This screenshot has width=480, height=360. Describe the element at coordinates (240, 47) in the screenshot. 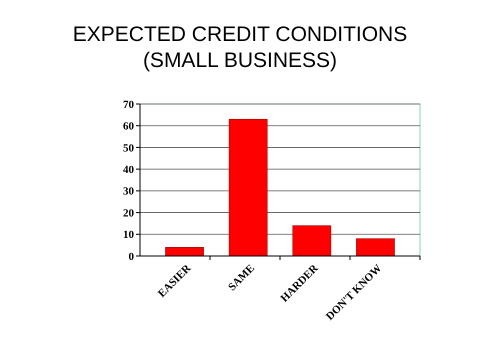

I see `chart-title: EXPECTED CREDIT CONDITIONS (SMALL BUSINESS)` at that location.